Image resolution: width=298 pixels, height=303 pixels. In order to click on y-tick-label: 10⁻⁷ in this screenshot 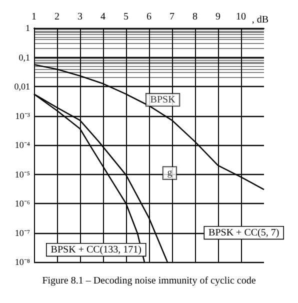, I will do `click(22, 233)`.